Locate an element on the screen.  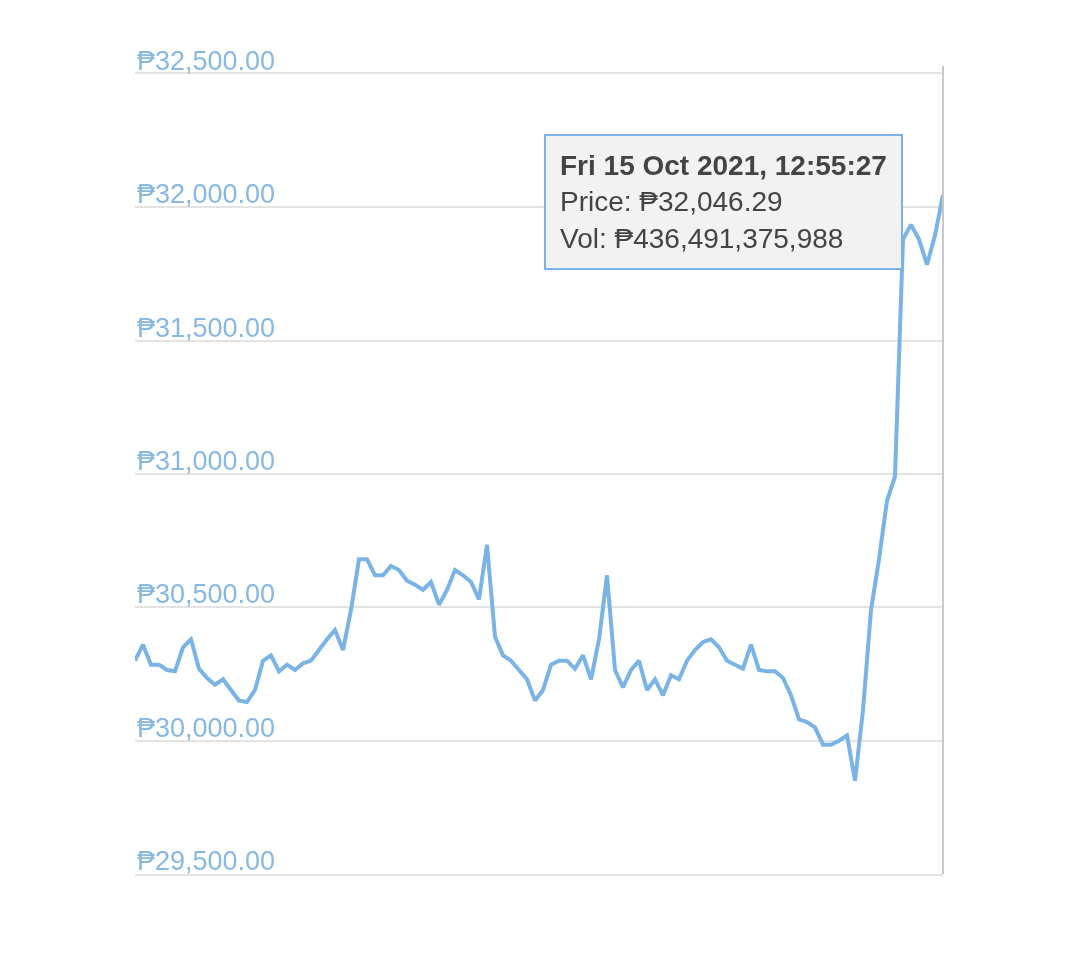
y-tick-label: ₱29,500.00 is located at coordinates (206, 861).